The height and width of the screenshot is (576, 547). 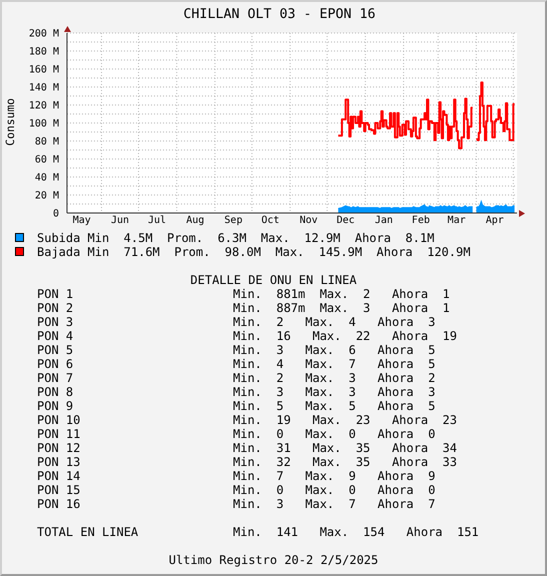 What do you see at coordinates (46, 178) in the screenshot?
I see `y-tick-label: 40 M` at bounding box center [46, 178].